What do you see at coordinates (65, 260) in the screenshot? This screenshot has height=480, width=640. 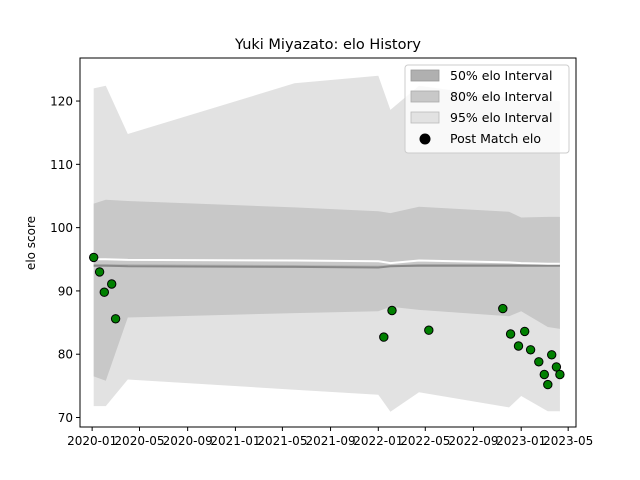 I see `y-axis-ticks: 70 80 90 100 110 120` at bounding box center [65, 260].